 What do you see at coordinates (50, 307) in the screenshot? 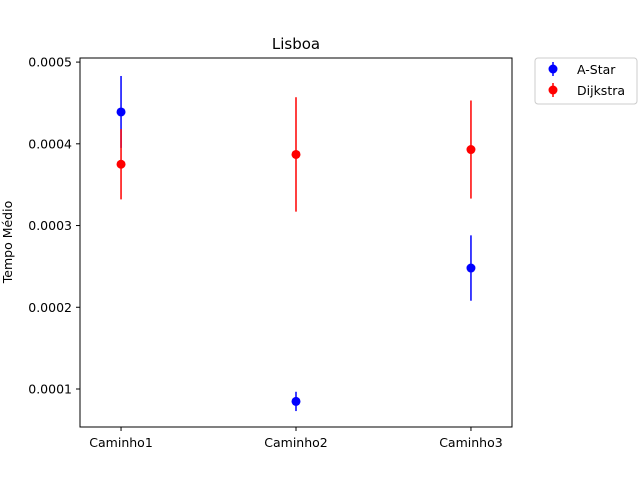
I see `y-tick-label: 0.0002` at bounding box center [50, 307].